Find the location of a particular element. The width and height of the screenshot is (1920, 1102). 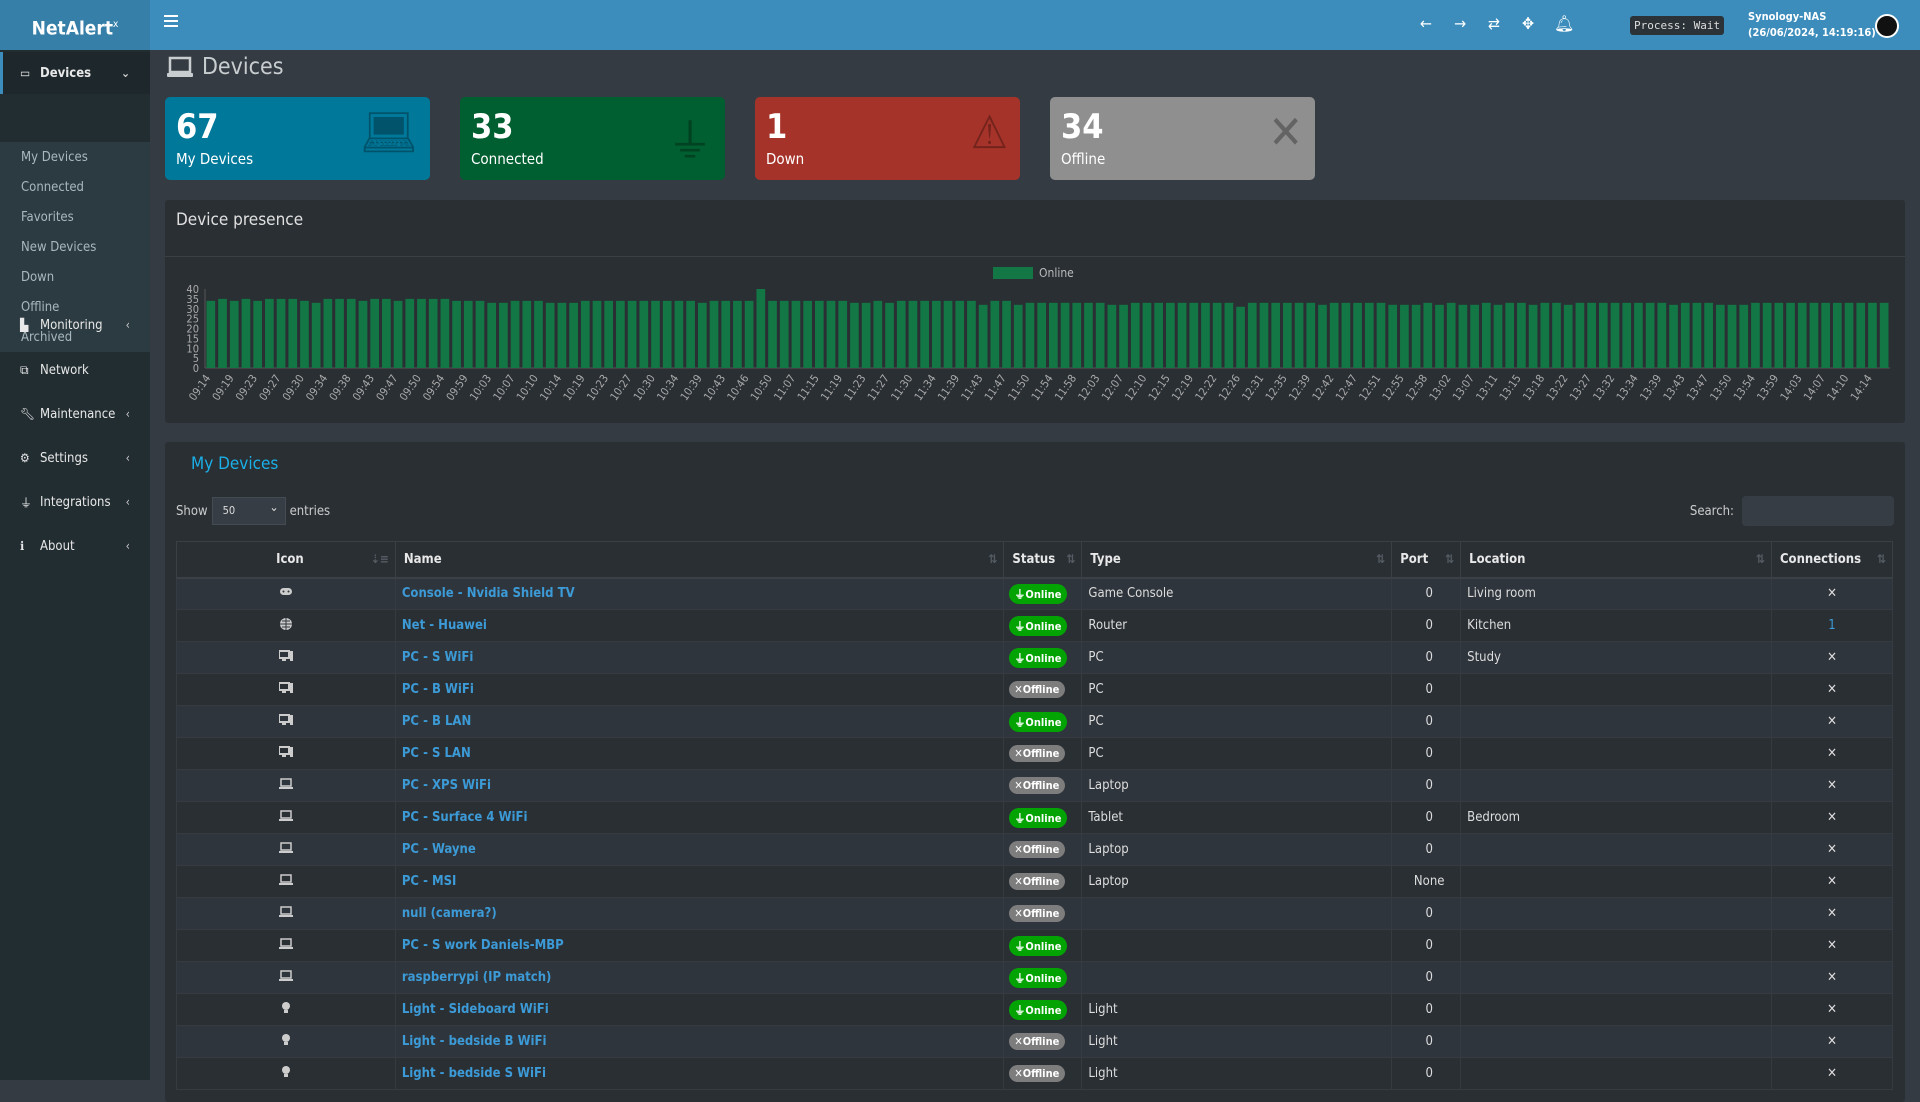

sidebar-subitem-offline: Offline is located at coordinates (40, 307).